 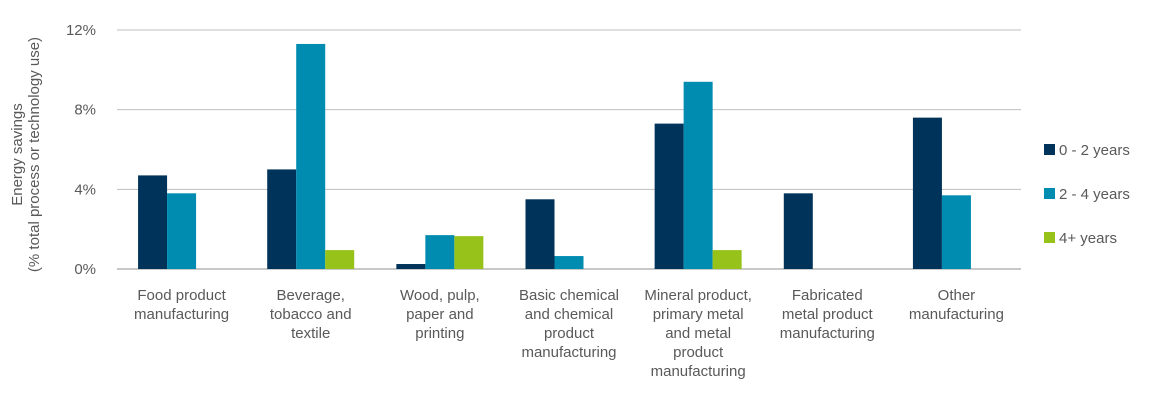 I want to click on category-label-line: metal product, so click(x=828, y=314).